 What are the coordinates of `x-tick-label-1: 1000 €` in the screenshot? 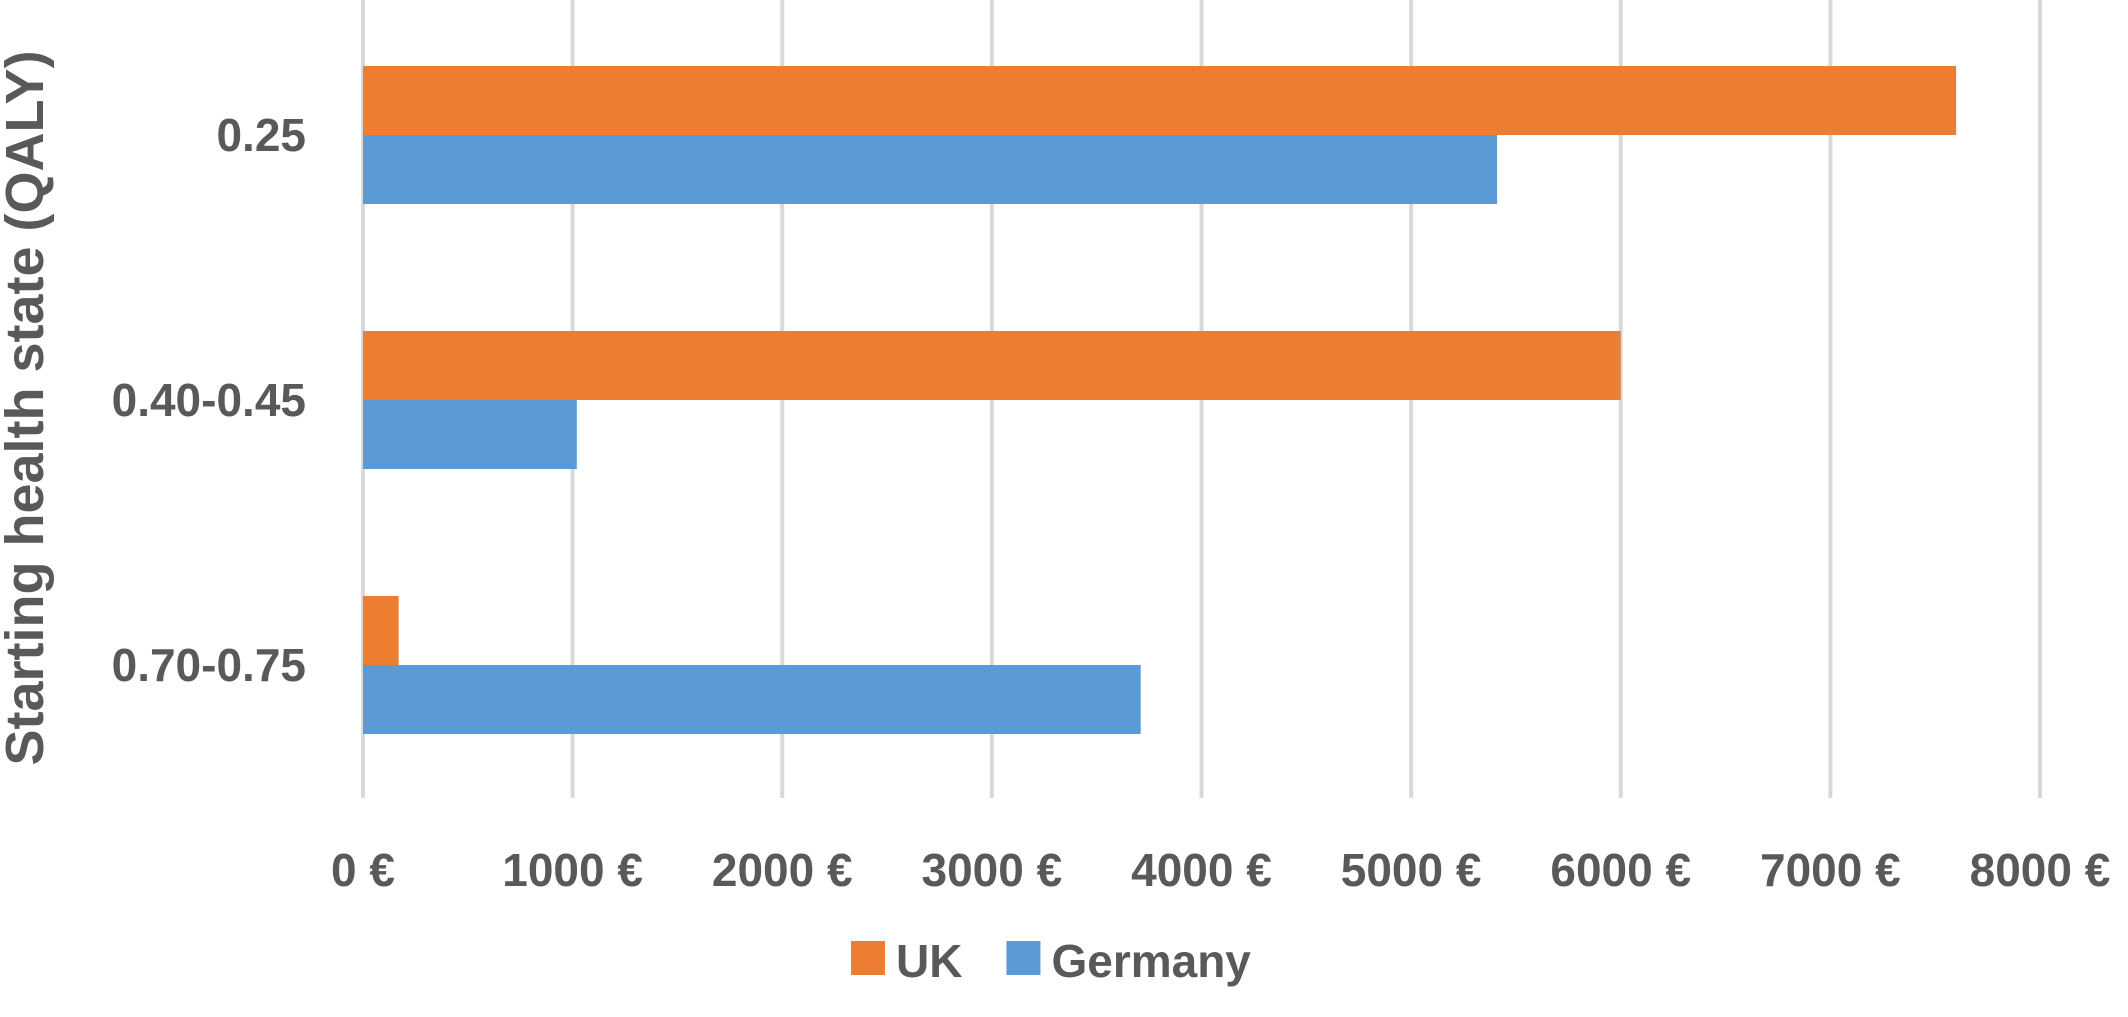 It's located at (572, 870).